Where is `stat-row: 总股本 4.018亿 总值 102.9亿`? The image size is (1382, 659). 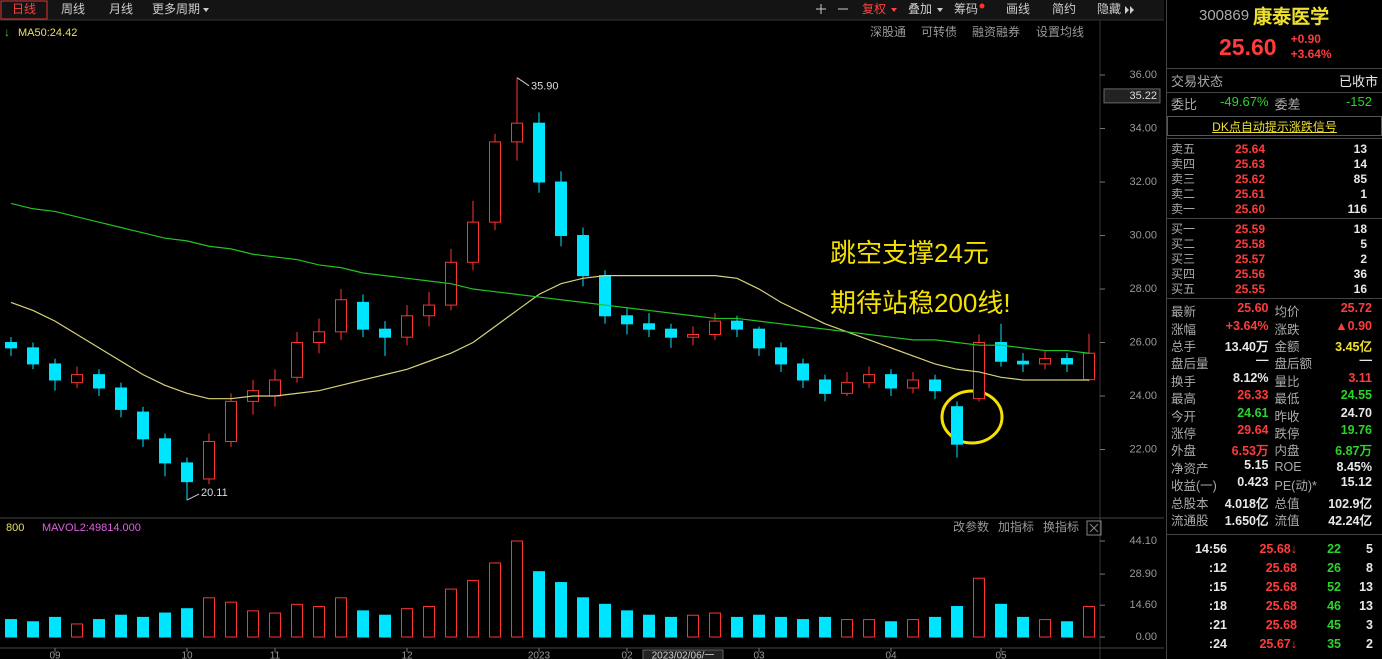 stat-row: 总股本 4.018亿 总值 102.9亿 is located at coordinates (1274, 502).